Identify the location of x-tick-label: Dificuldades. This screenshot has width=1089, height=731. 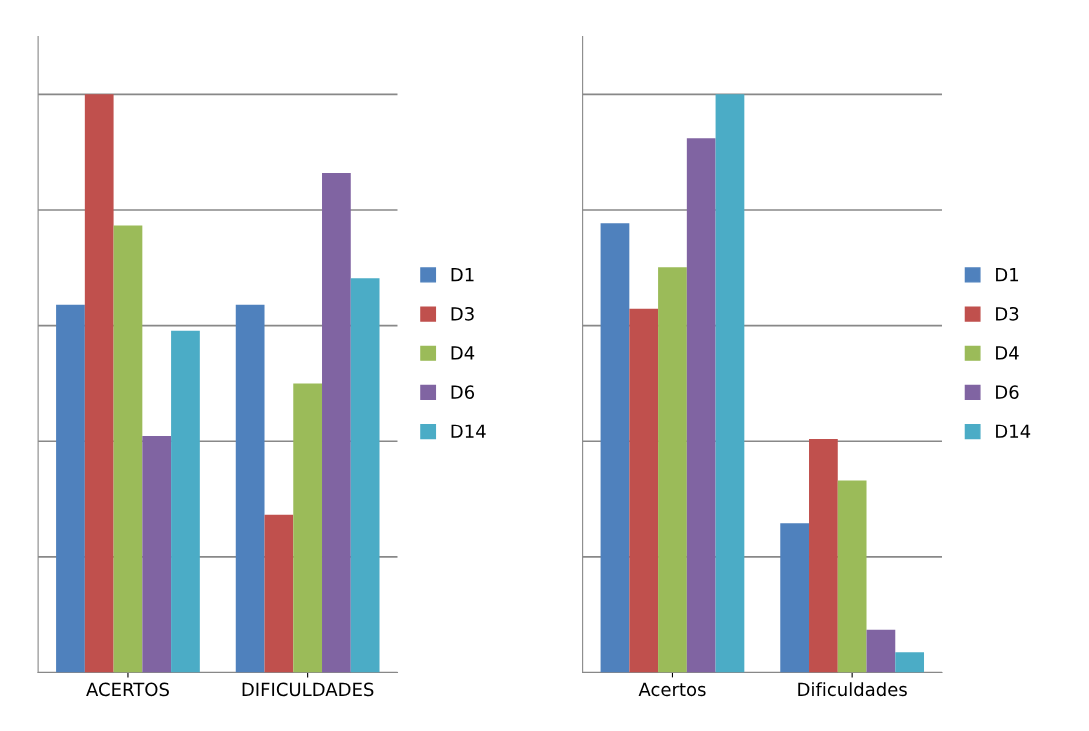
(852, 689).